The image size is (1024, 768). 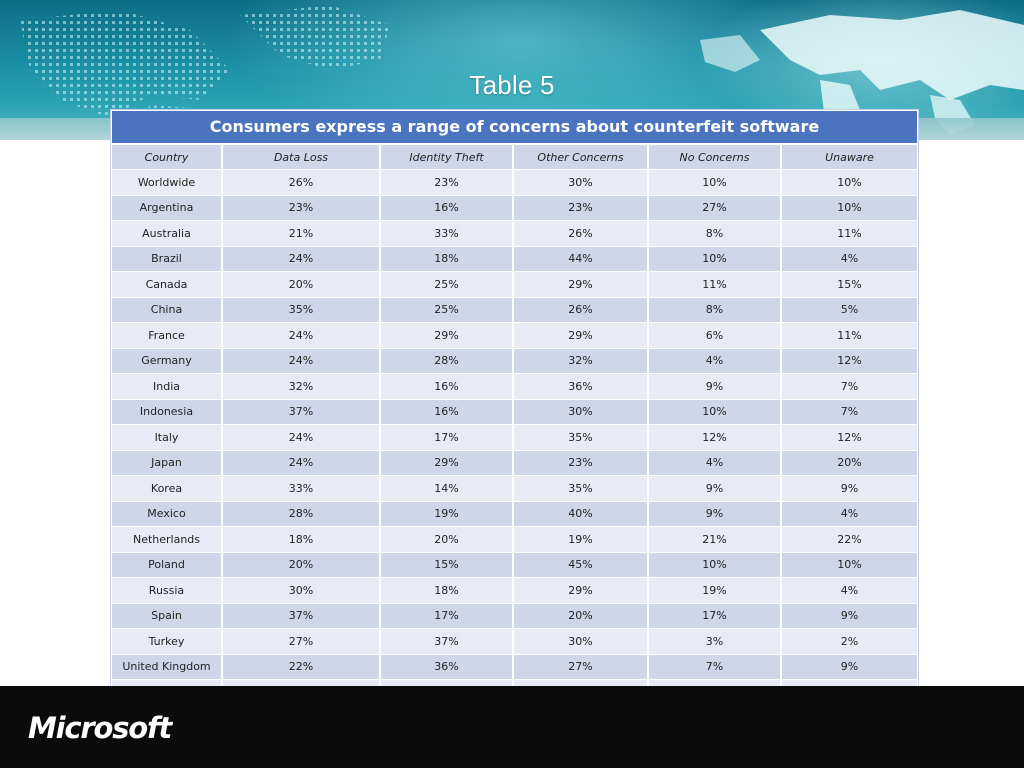 What do you see at coordinates (167, 284) in the screenshot?
I see `cell-country: Canada` at bounding box center [167, 284].